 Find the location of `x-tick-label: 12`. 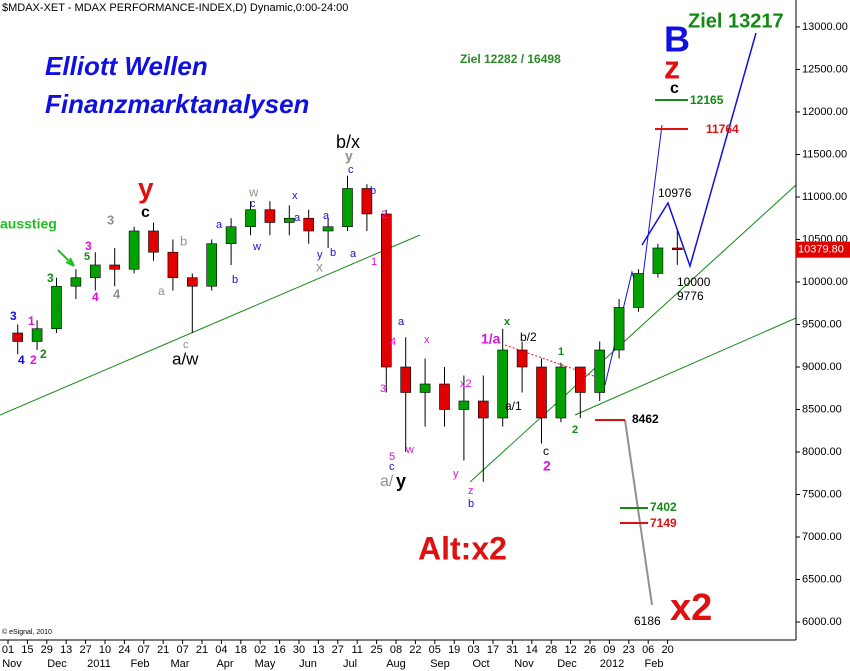

x-tick-label: 12 is located at coordinates (570, 650).